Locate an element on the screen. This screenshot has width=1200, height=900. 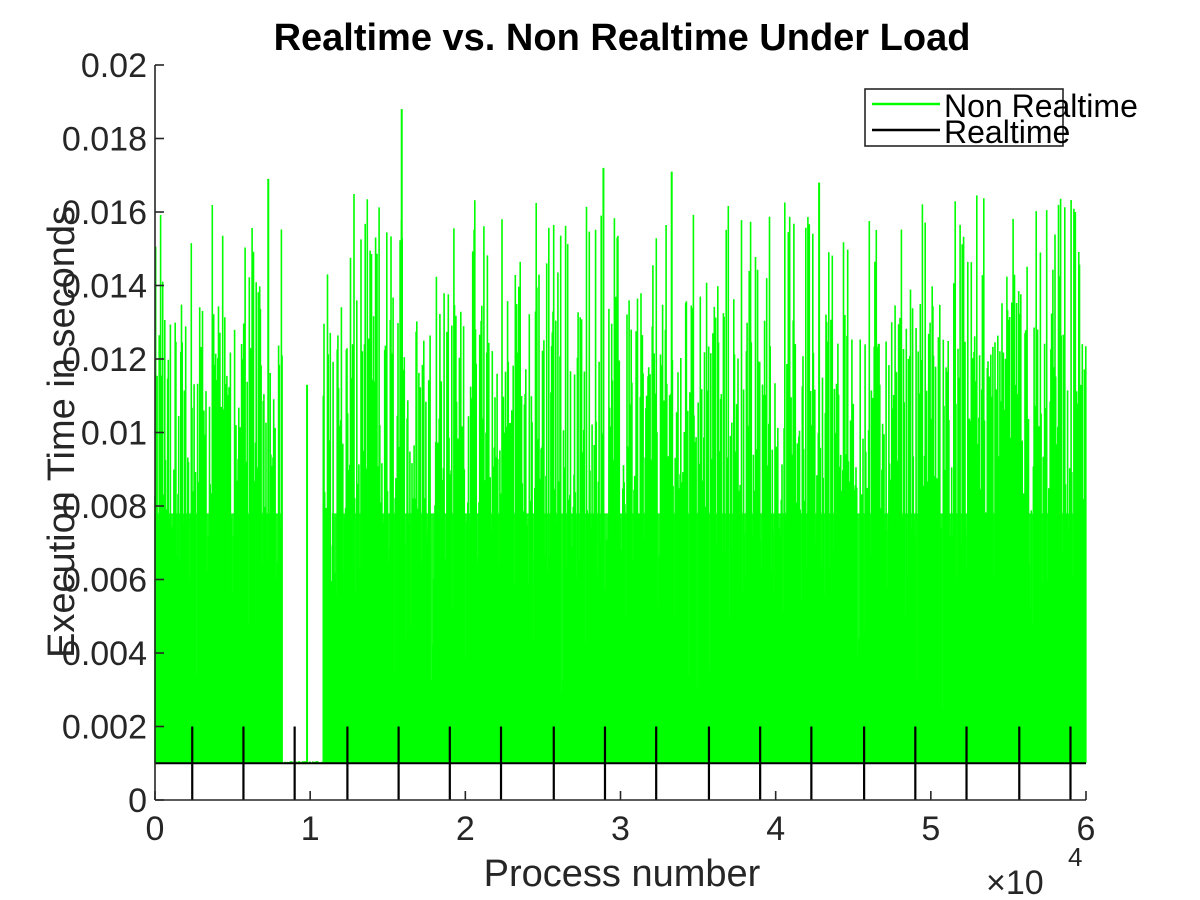
y-tick-label-3: 0.006 is located at coordinates (104, 581).